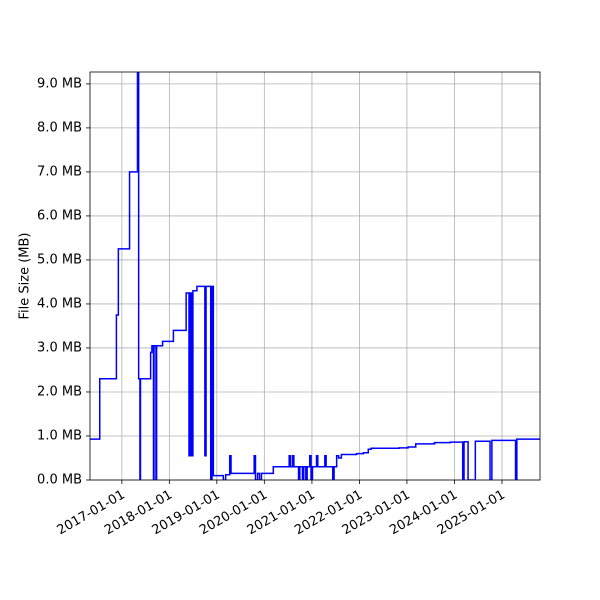  I want to click on y-tick-label: 8.0 MB, so click(59, 127).